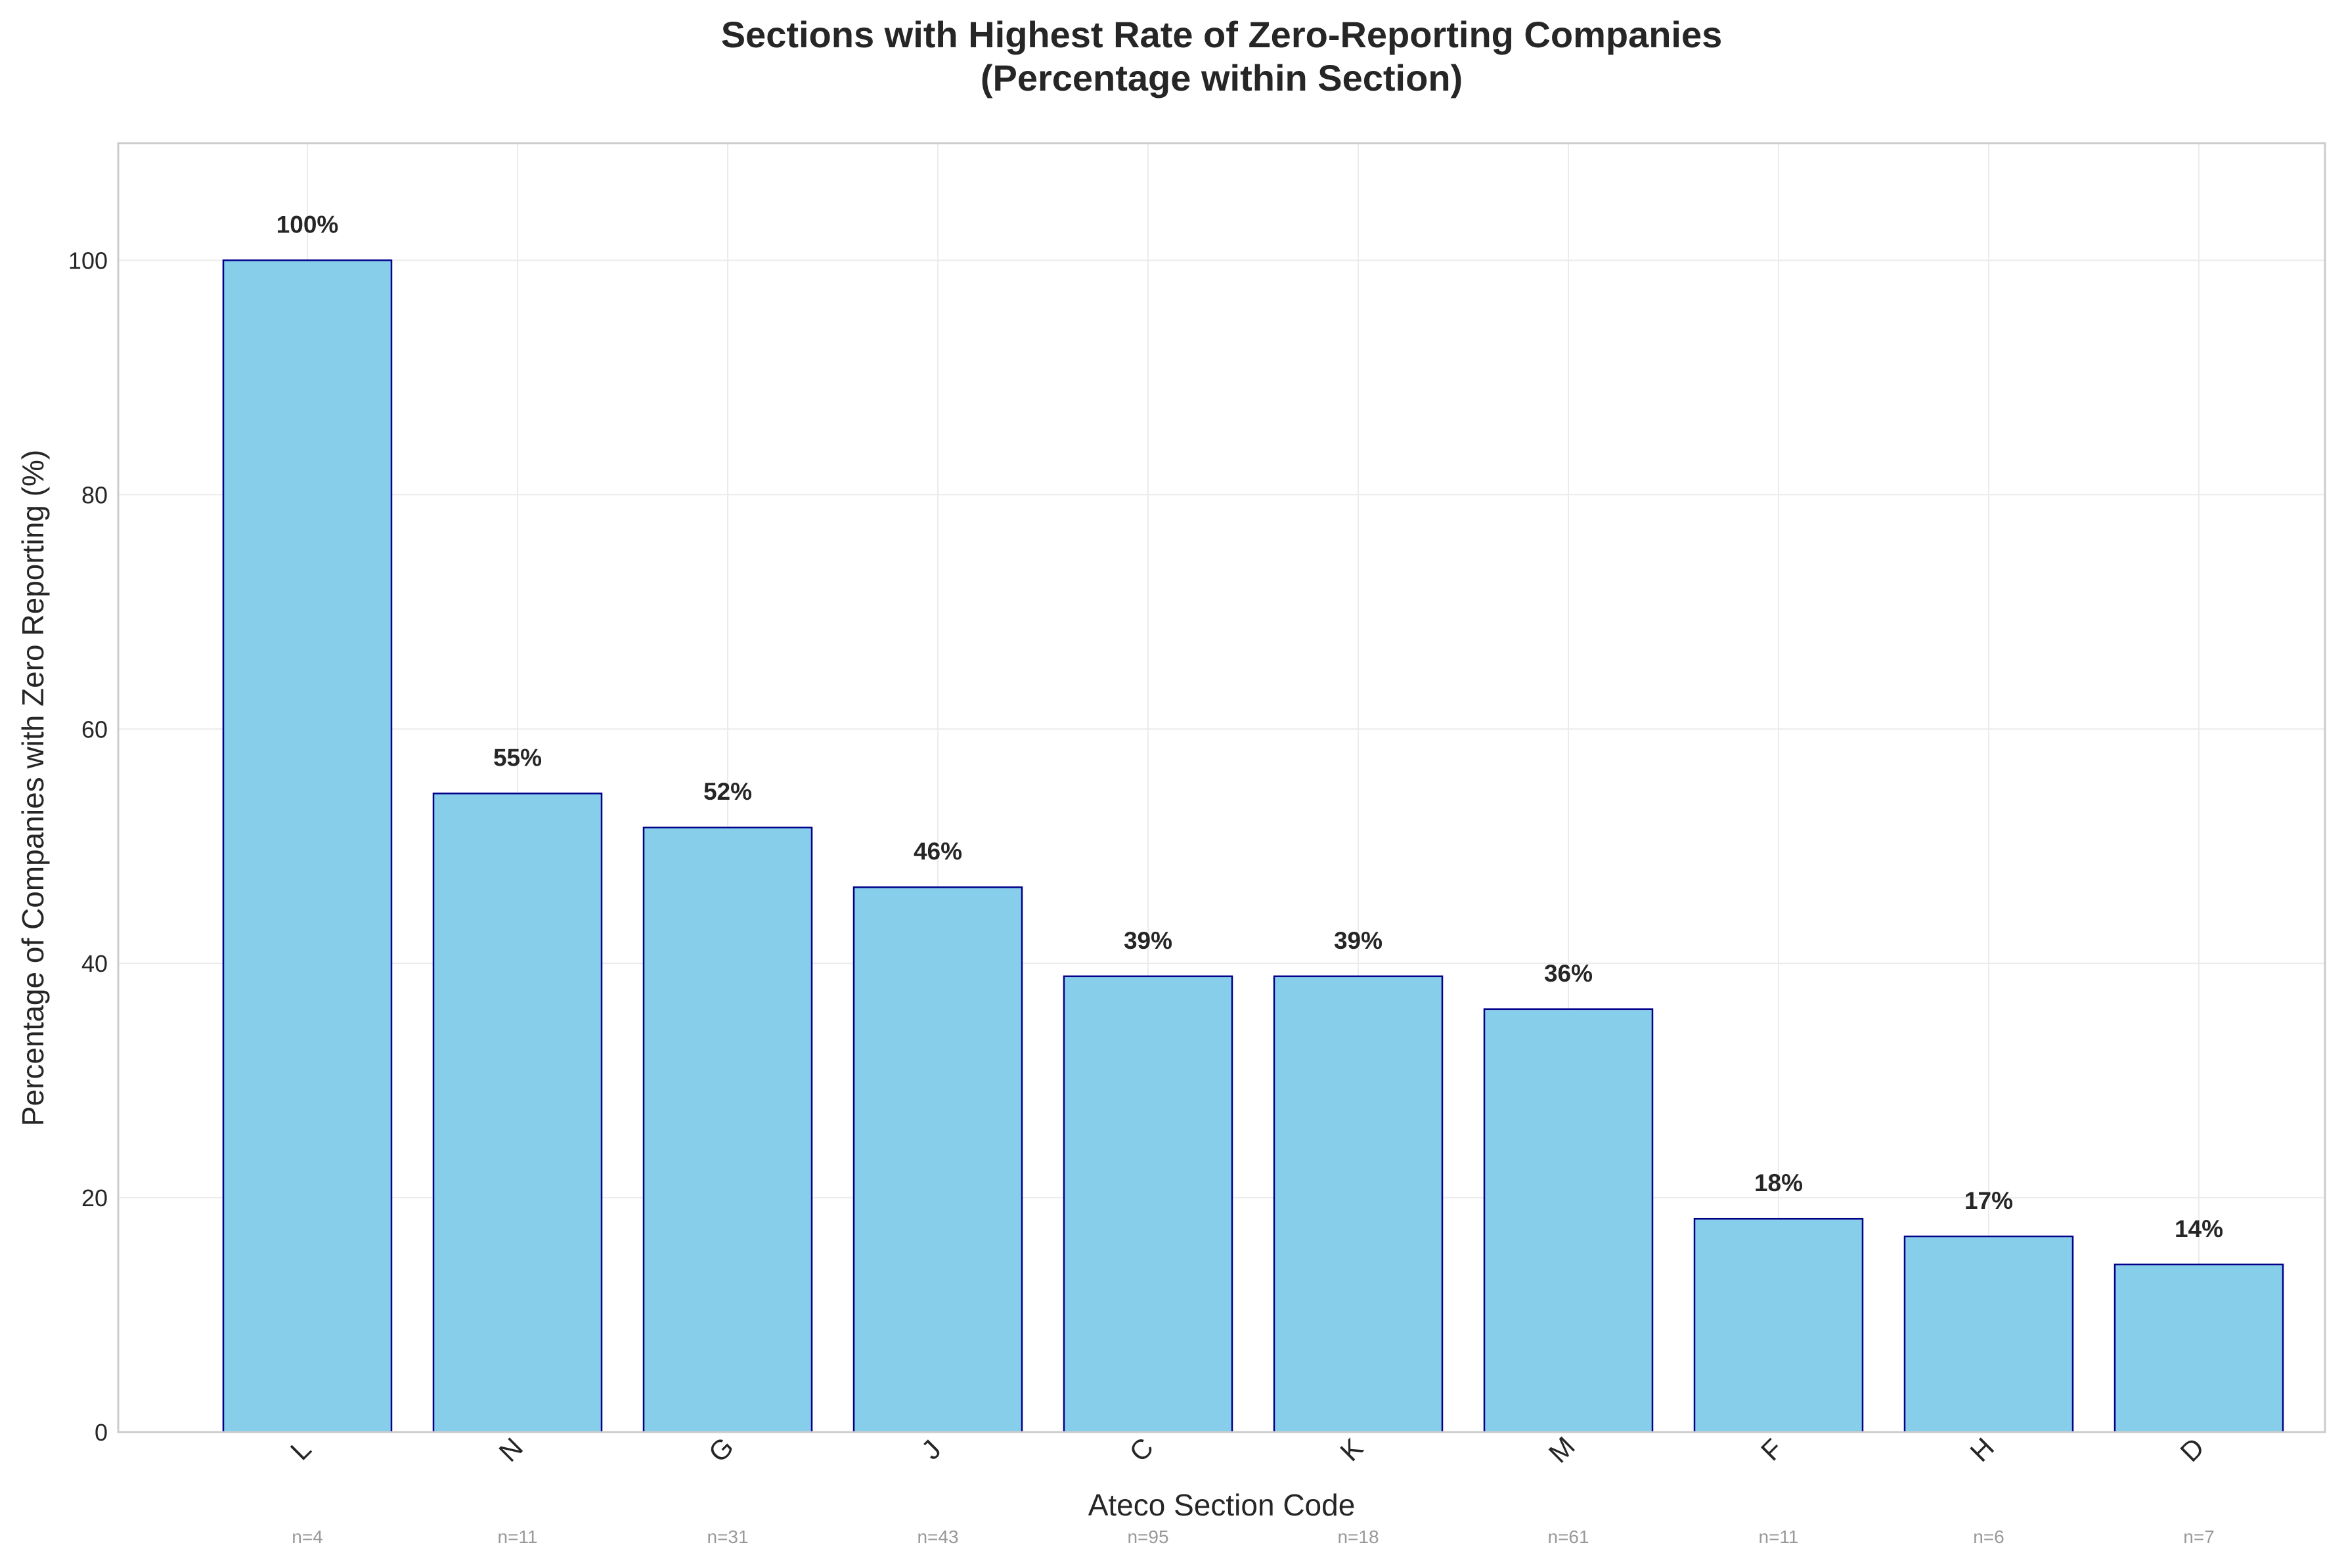 The width and height of the screenshot is (2346, 1568). I want to click on y-tick-label: 0, so click(101, 1433).